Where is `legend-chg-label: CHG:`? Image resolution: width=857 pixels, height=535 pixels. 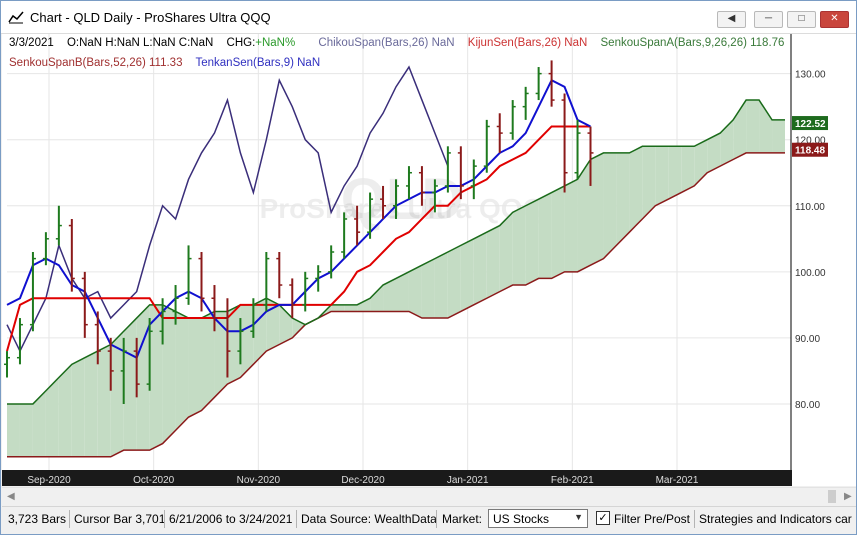
legend-chg-label: CHG: is located at coordinates (241, 43).